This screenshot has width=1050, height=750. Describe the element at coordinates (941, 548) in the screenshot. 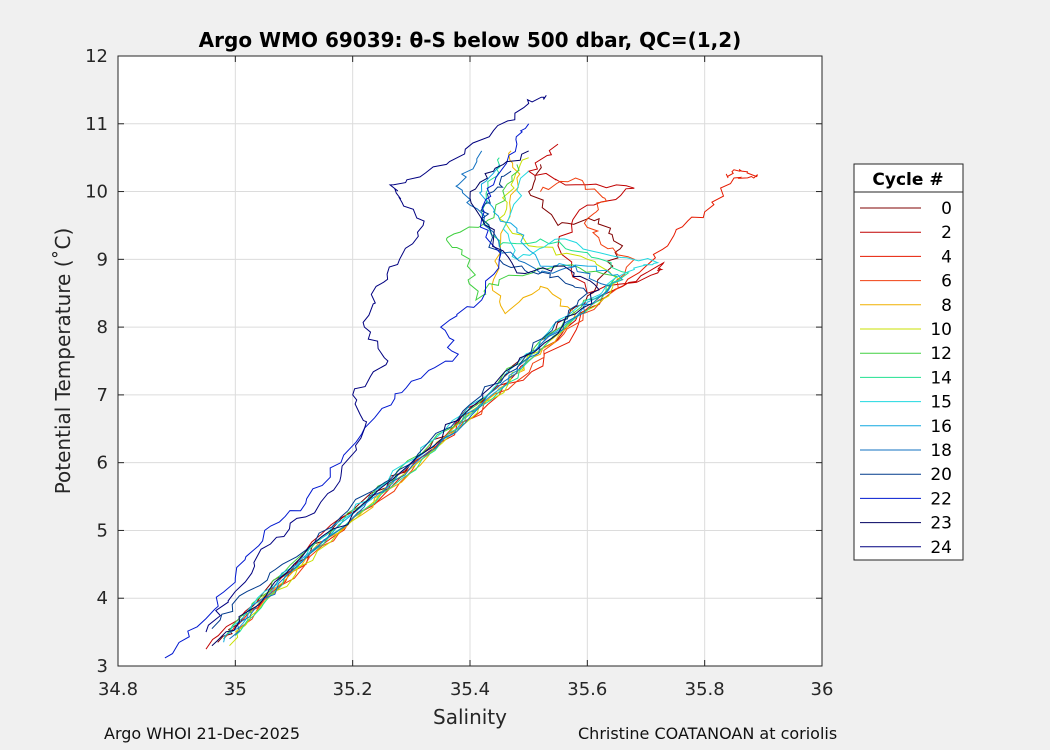

I see `legend-label-24: 24` at that location.